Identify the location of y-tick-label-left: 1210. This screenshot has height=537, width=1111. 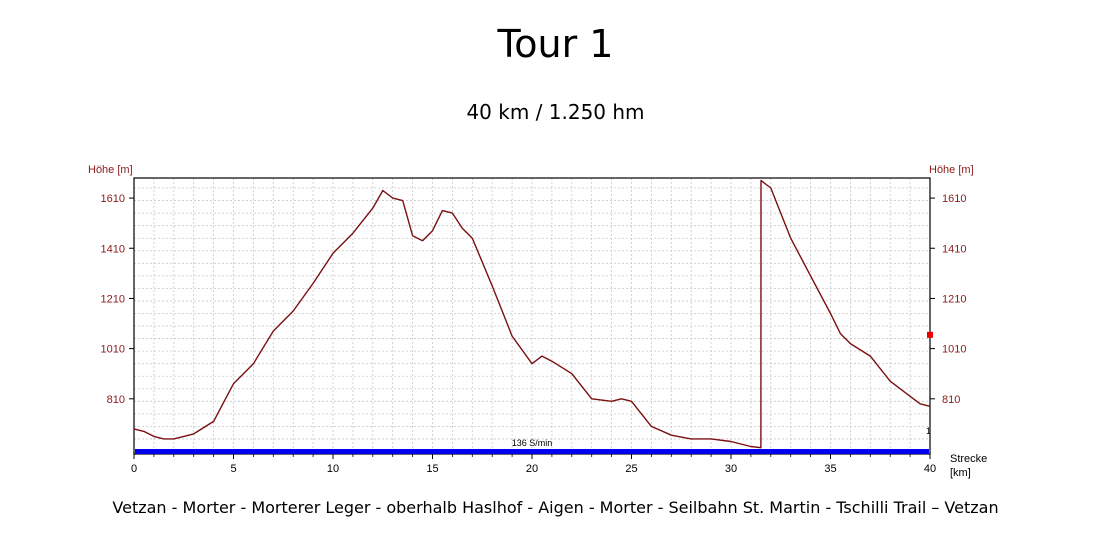
(113, 299).